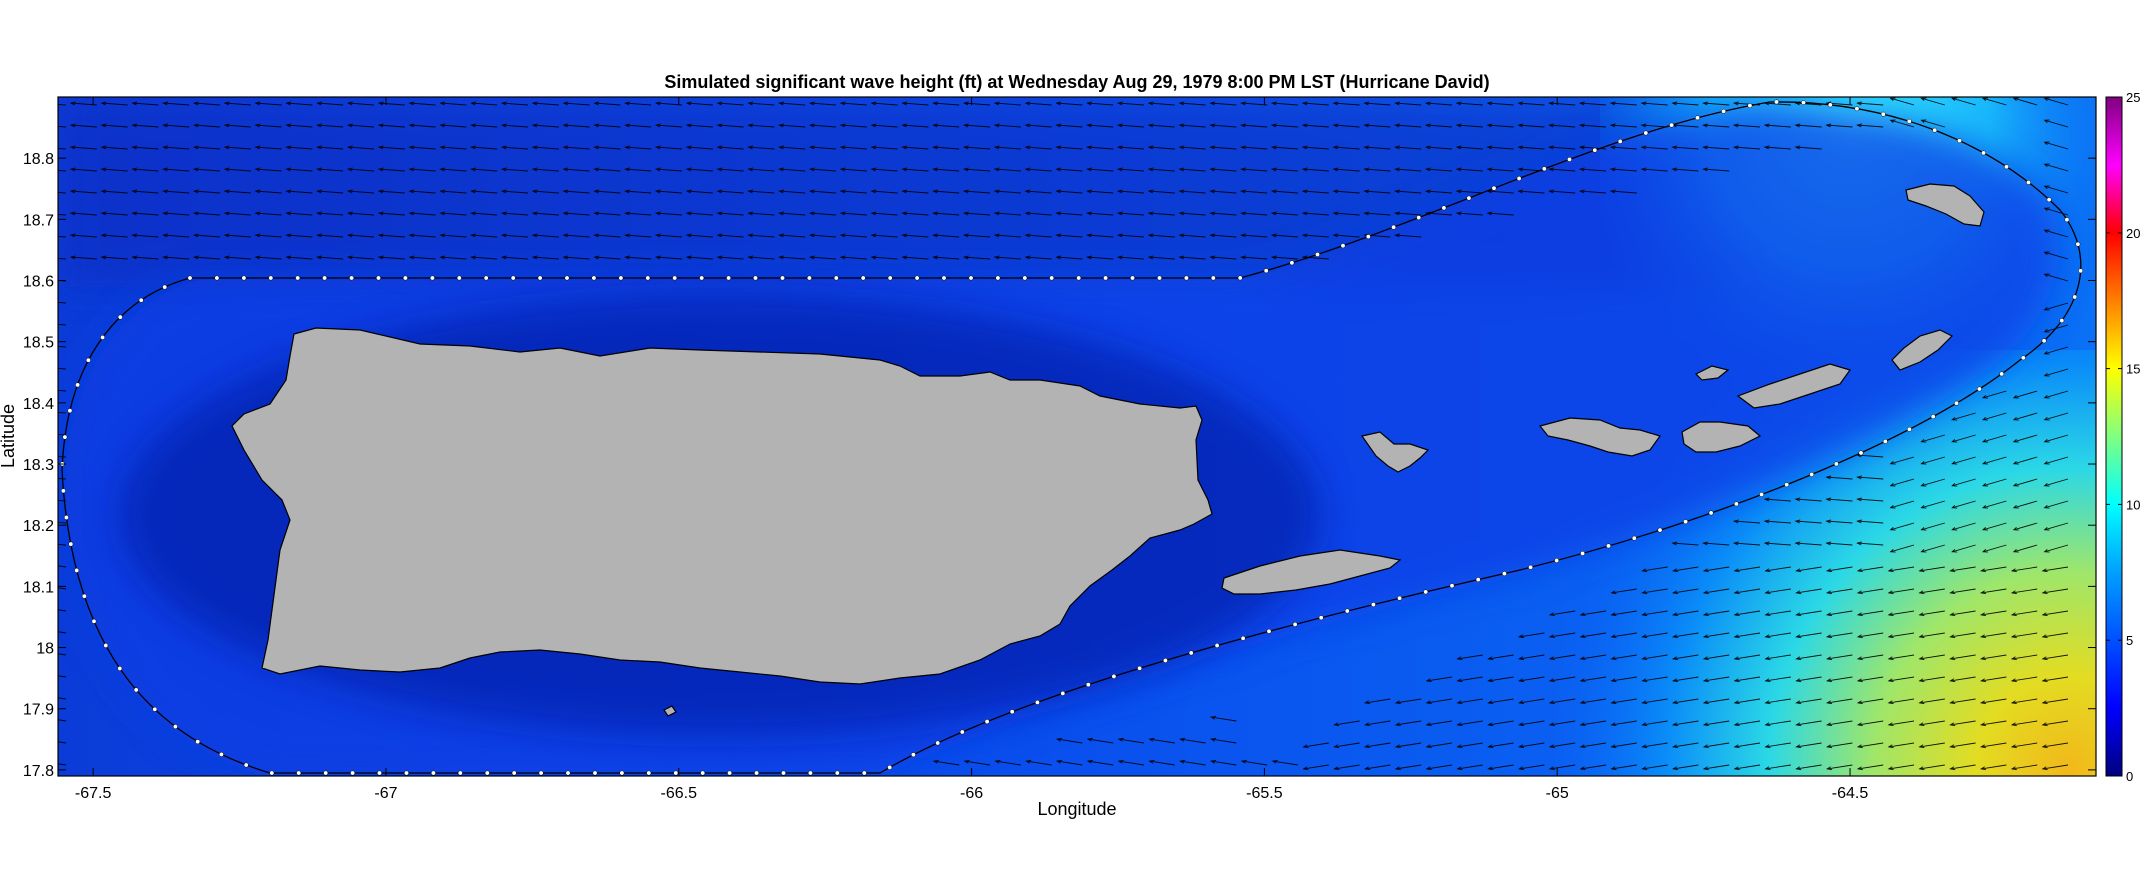  I want to click on colorbar-tick-label: 10, so click(2133, 504).